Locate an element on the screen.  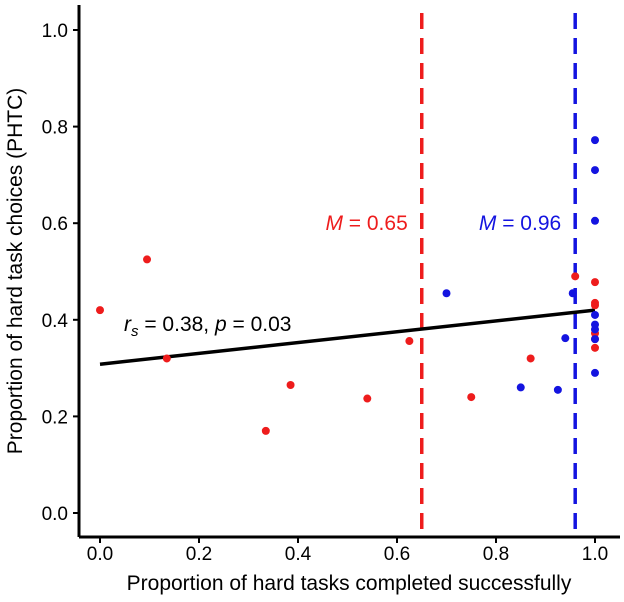
annotations: M = 0.65 M = 0.96 rs = 0.38, p = 0.03 is located at coordinates (342, 276).